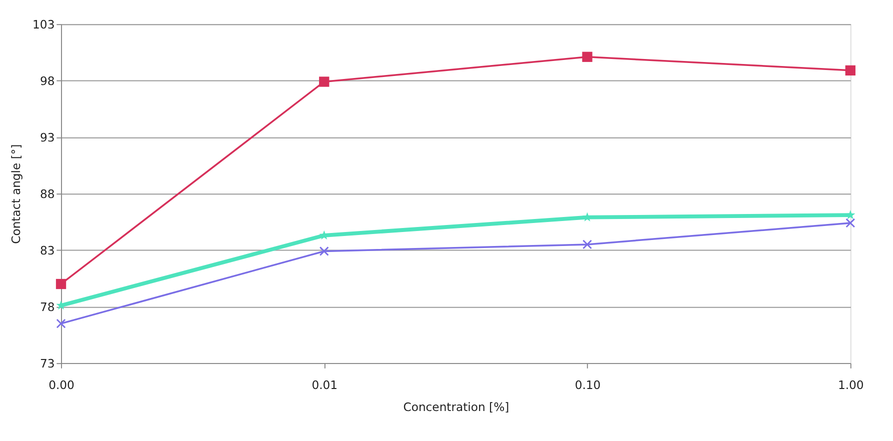 The image size is (893, 441). Describe the element at coordinates (61, 385) in the screenshot. I see `x-tick-label: 0.00` at that location.